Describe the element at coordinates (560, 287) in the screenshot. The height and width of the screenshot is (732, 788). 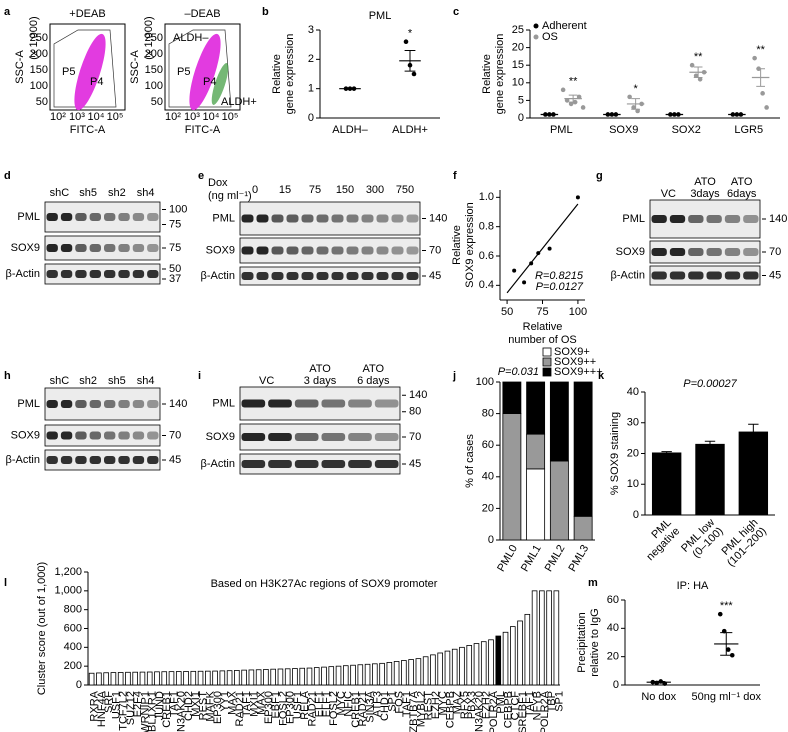
I see `annotation: P=0.0127` at that location.